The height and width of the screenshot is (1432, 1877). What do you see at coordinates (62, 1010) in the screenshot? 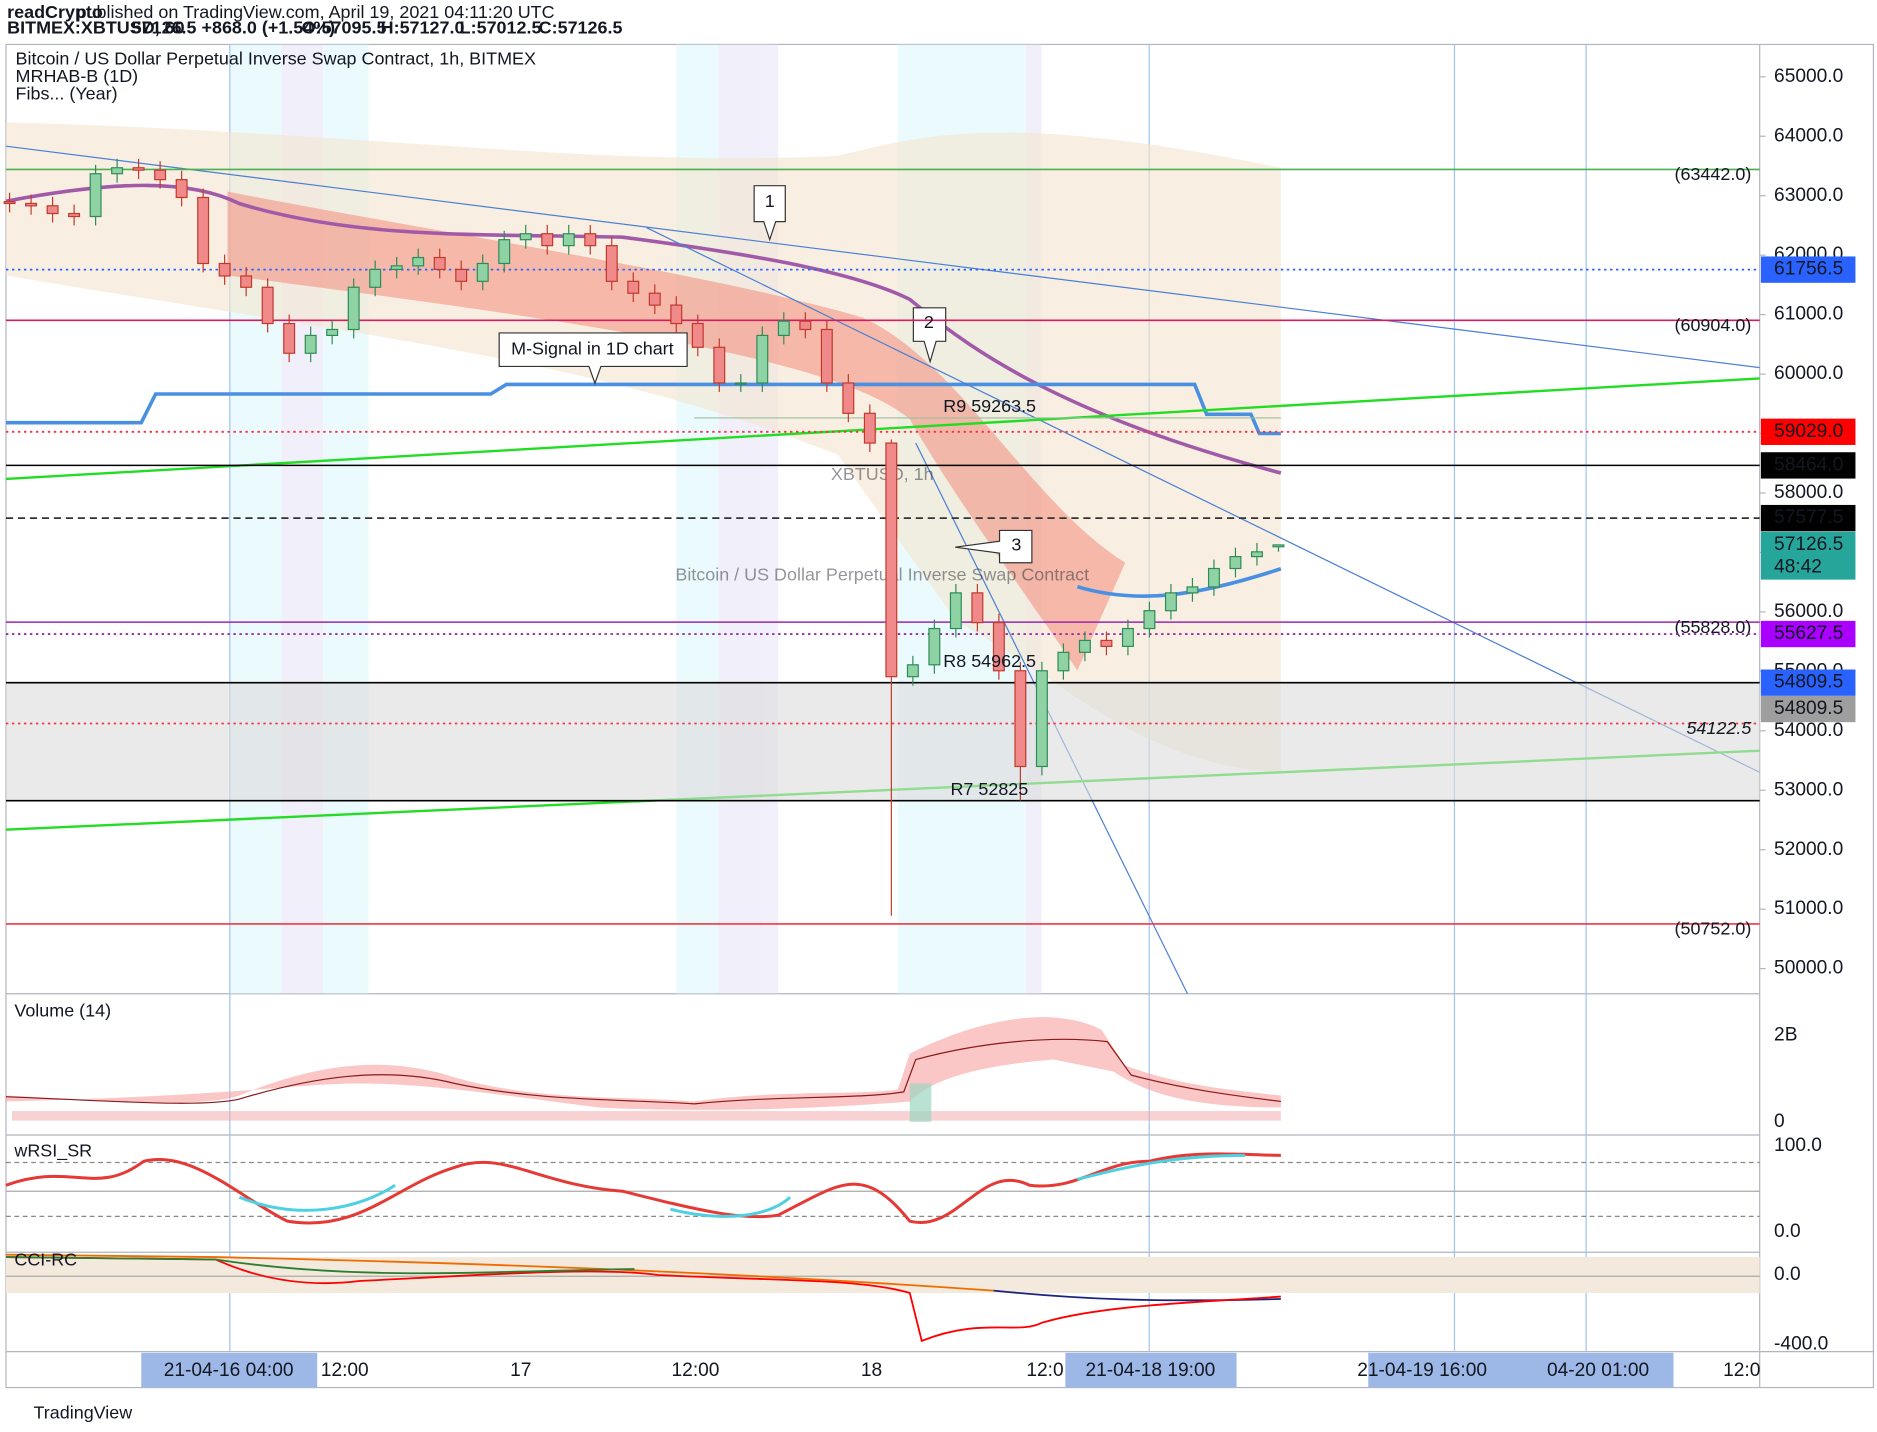
I see `pane-title: Volume (14)` at bounding box center [62, 1010].